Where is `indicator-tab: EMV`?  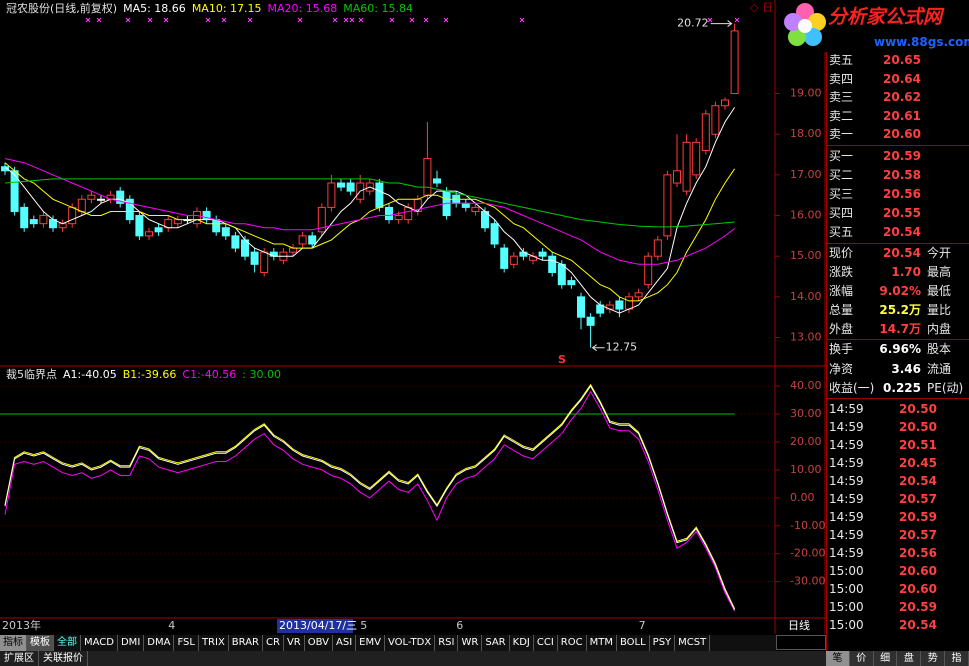 indicator-tab: EMV is located at coordinates (370, 643).